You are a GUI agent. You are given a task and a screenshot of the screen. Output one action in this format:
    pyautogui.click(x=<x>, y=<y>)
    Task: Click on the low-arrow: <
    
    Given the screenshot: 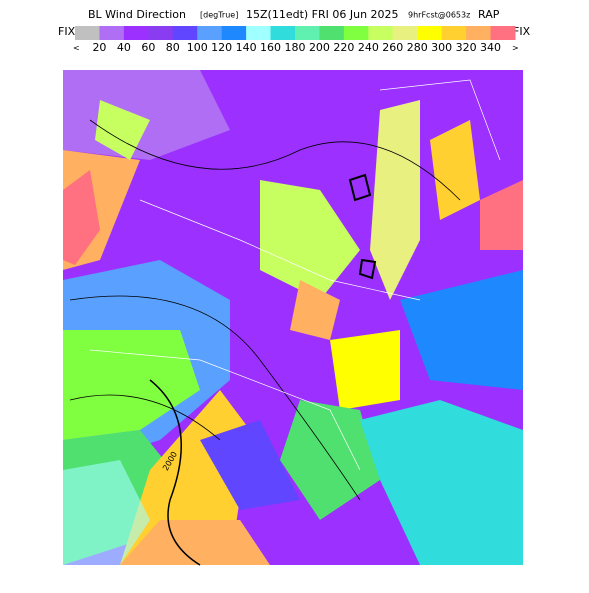 What is the action you would take?
    pyautogui.click(x=76, y=48)
    